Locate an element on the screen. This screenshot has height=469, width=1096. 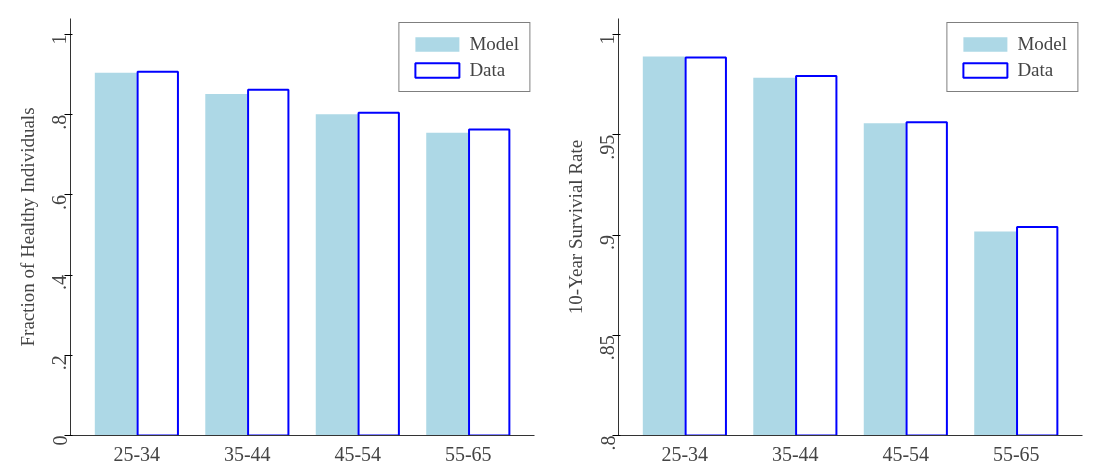
y-tick-label: .9 is located at coordinates (607, 243).